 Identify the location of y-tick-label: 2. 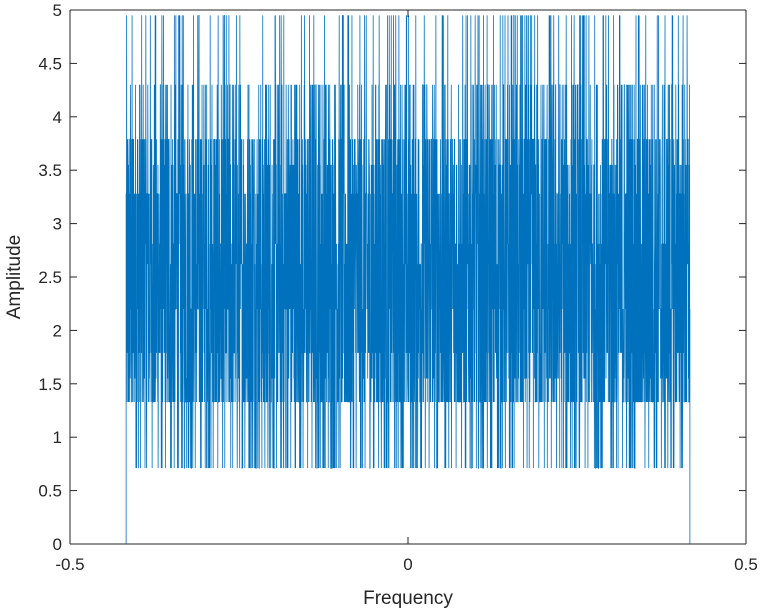
(57, 330).